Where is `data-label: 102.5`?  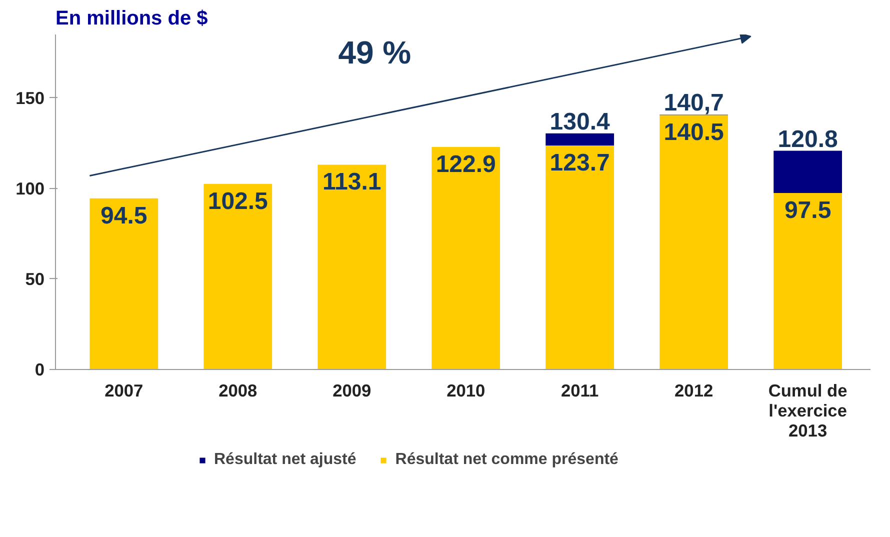 data-label: 102.5 is located at coordinates (238, 201).